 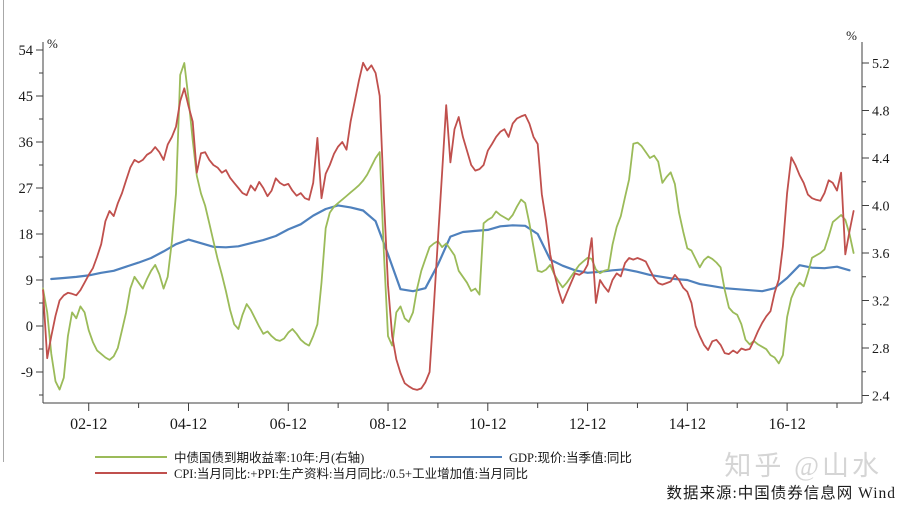 What do you see at coordinates (26, 189) in the screenshot?
I see `left-tick-label: 27` at bounding box center [26, 189].